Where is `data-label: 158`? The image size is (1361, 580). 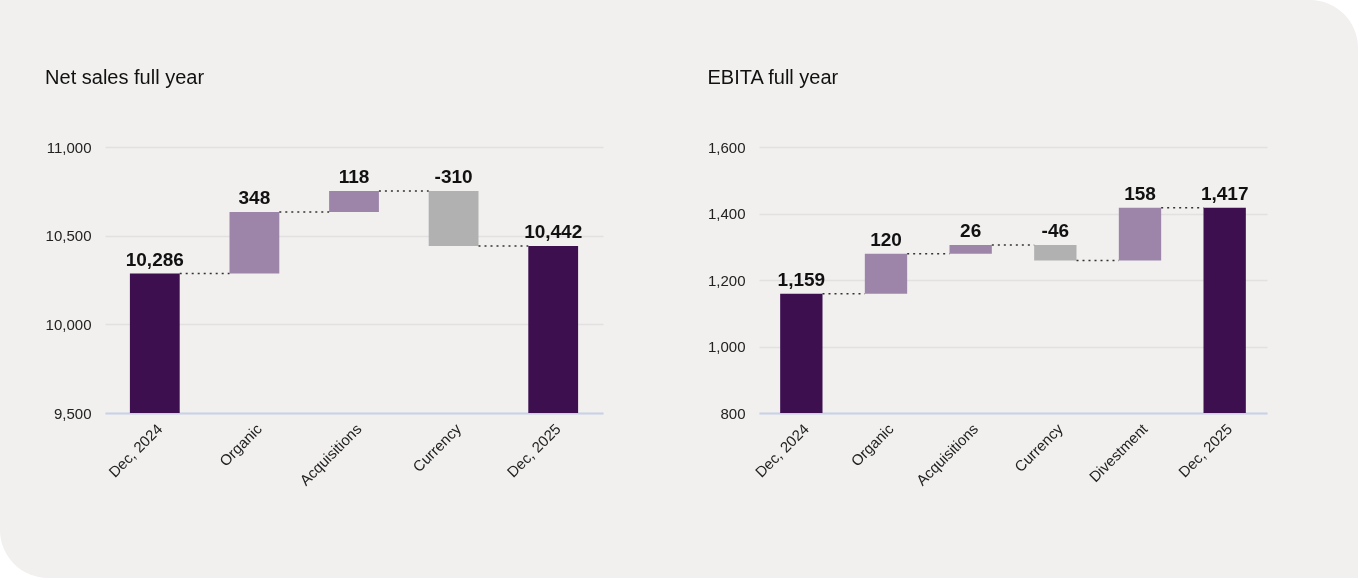 data-label: 158 is located at coordinates (1140, 193).